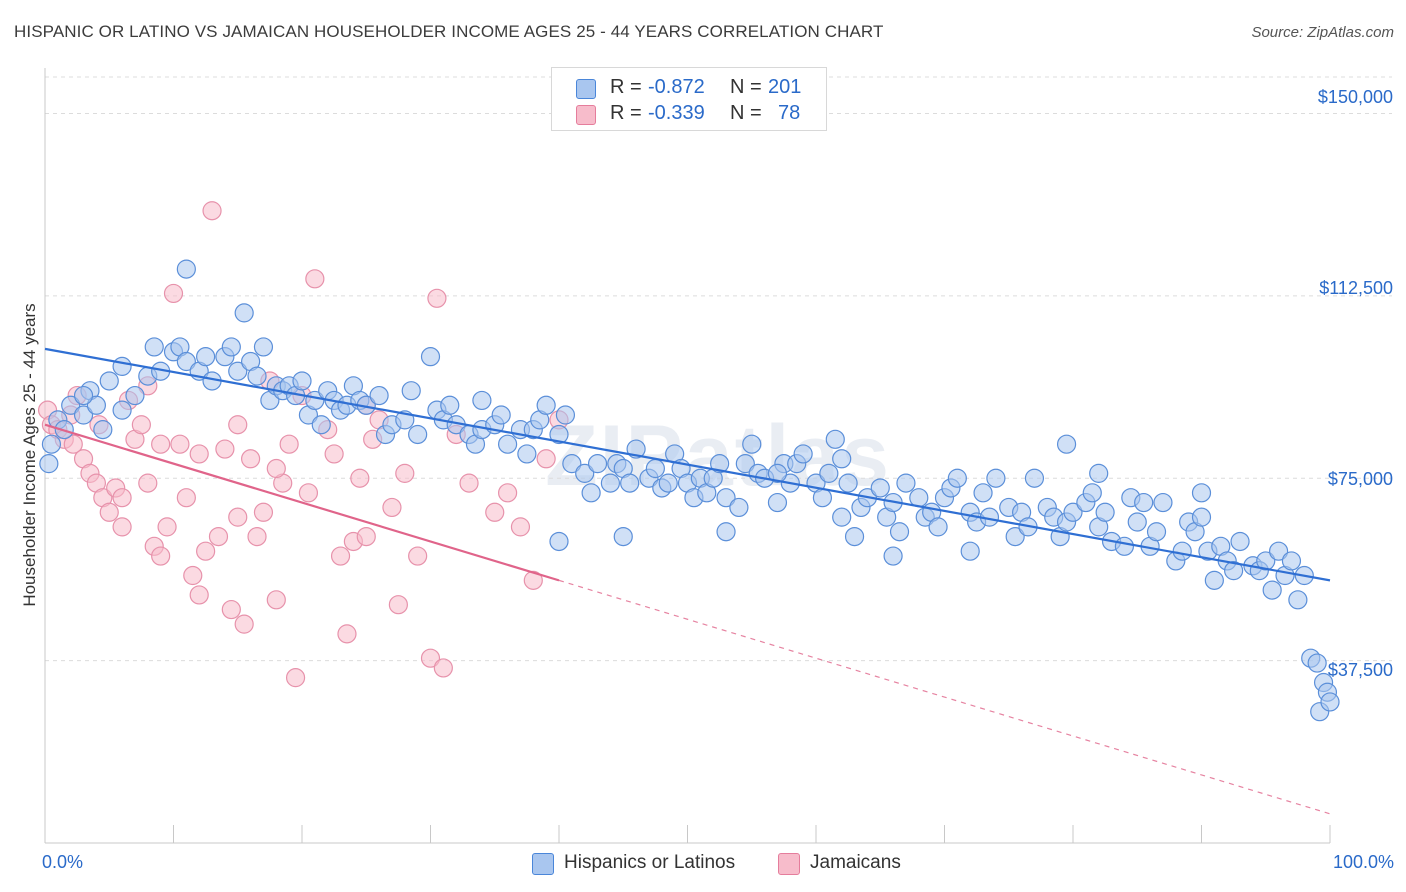 This screenshot has height=892, width=1406. I want to click on legend-label: Hispanics or Latinos, so click(650, 862).